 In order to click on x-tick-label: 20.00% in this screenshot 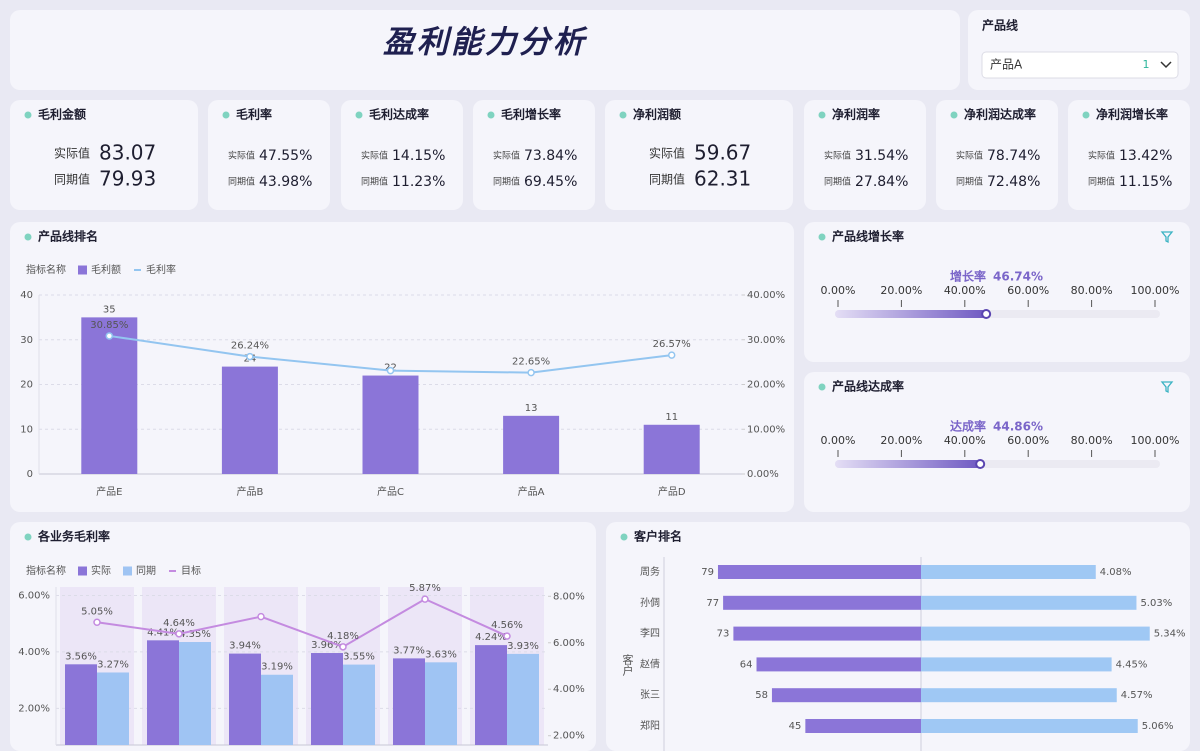, I will do `click(901, 440)`.